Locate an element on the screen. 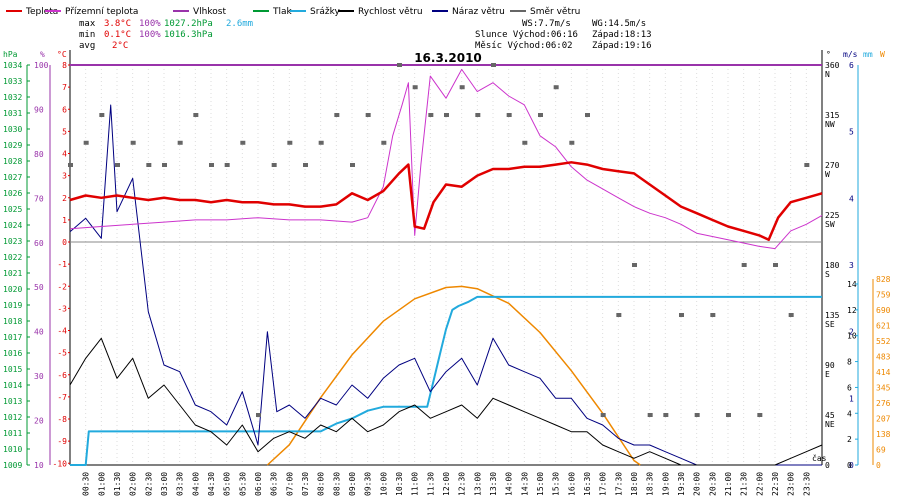 This screenshot has width=900, height=500. pressure-tick-7: 1027 is located at coordinates (12, 177).